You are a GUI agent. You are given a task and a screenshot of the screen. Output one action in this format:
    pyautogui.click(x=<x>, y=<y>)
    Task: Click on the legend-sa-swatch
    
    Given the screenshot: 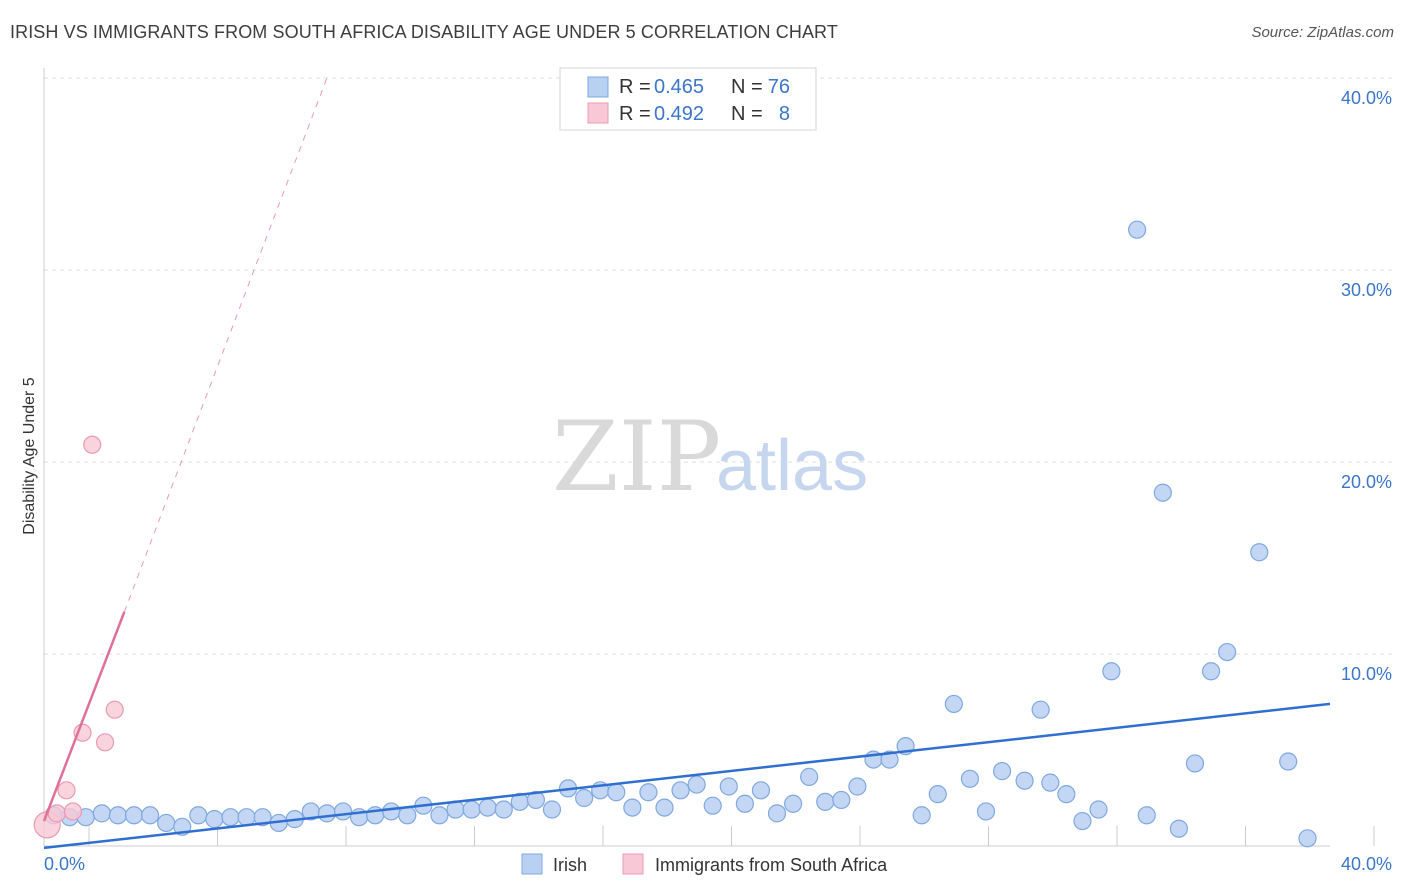 What is the action you would take?
    pyautogui.click(x=598, y=113)
    